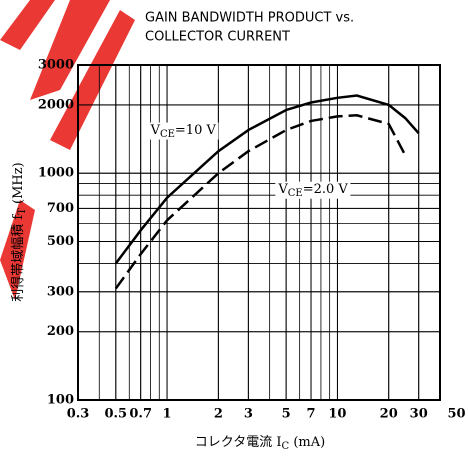 The image size is (468, 459). Describe the element at coordinates (60, 208) in the screenshot. I see `y-tick-label: 700` at that location.